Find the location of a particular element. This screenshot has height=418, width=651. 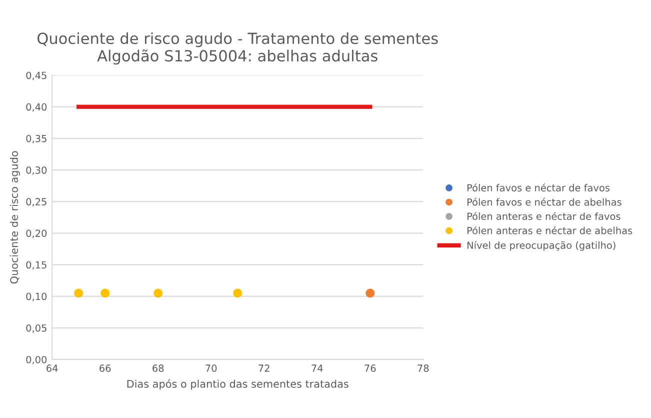

legend-label: Pólen anteras e néctar de abelhas is located at coordinates (550, 230).